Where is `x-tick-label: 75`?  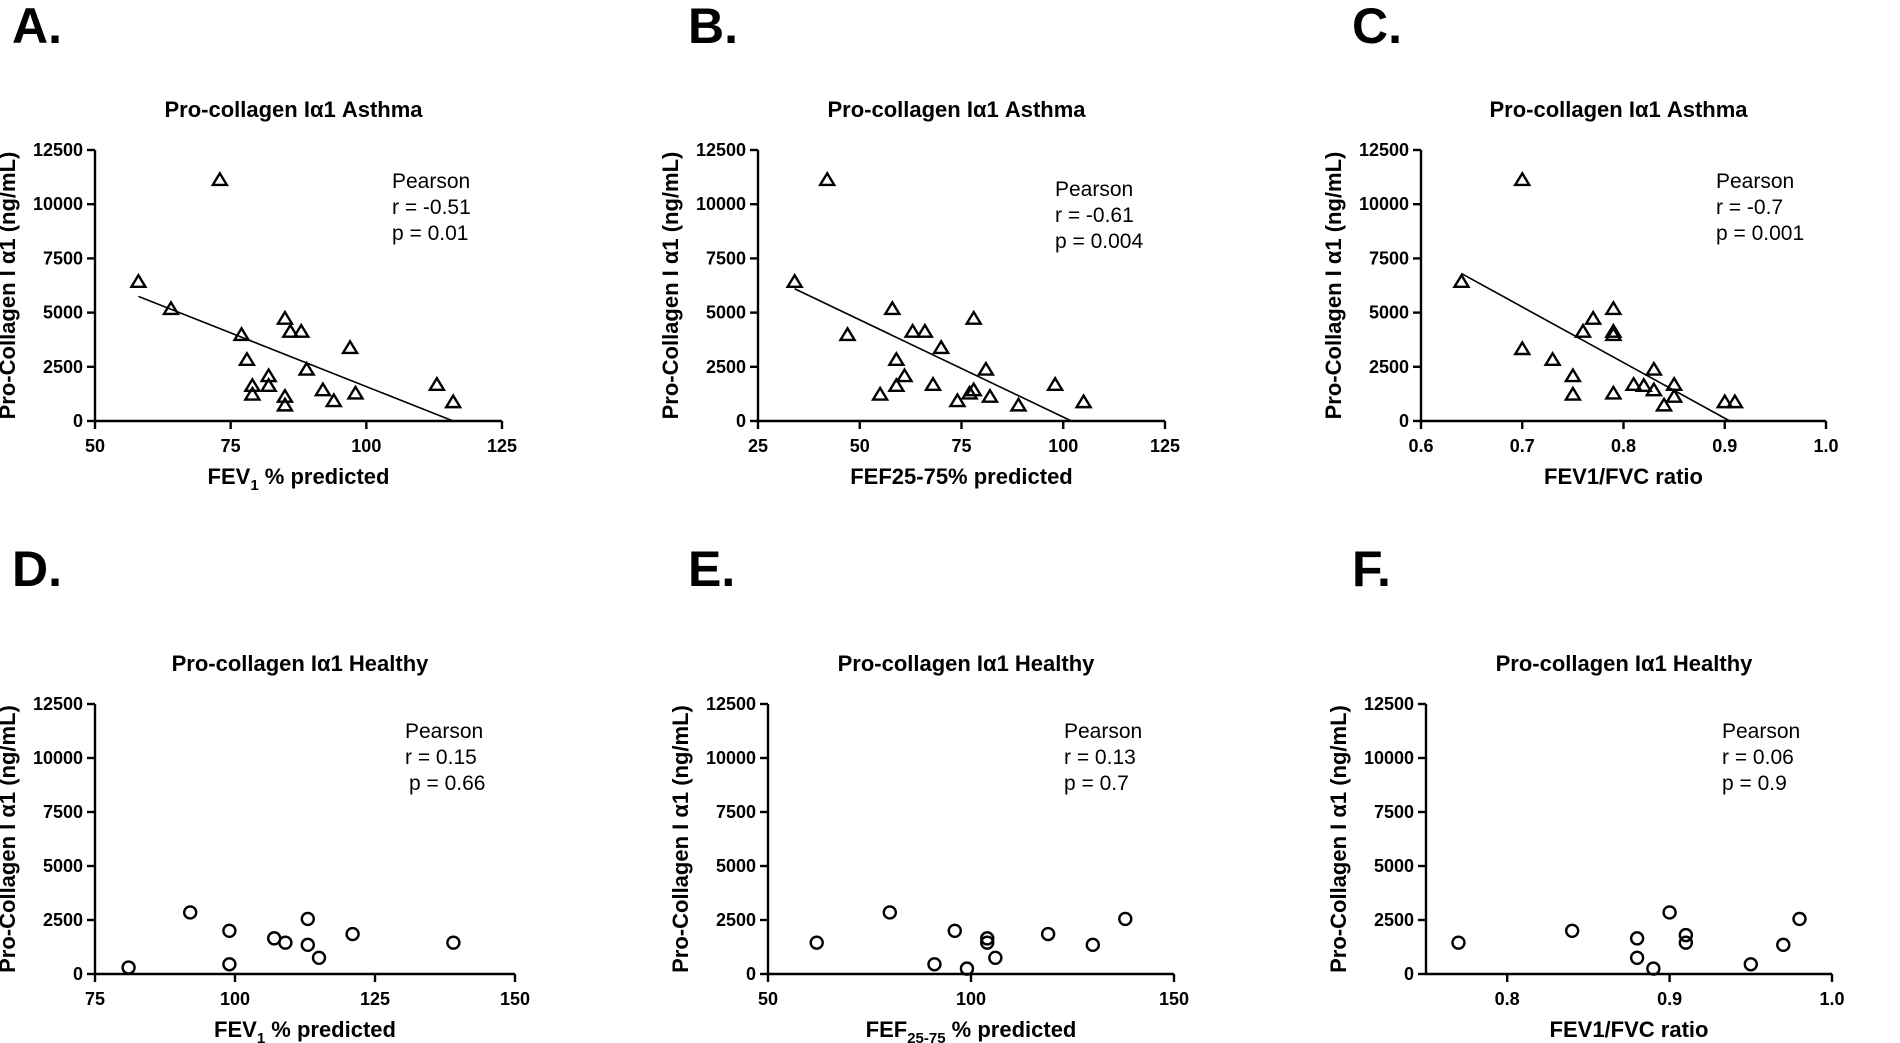
x-tick-label: 75 is located at coordinates (95, 999).